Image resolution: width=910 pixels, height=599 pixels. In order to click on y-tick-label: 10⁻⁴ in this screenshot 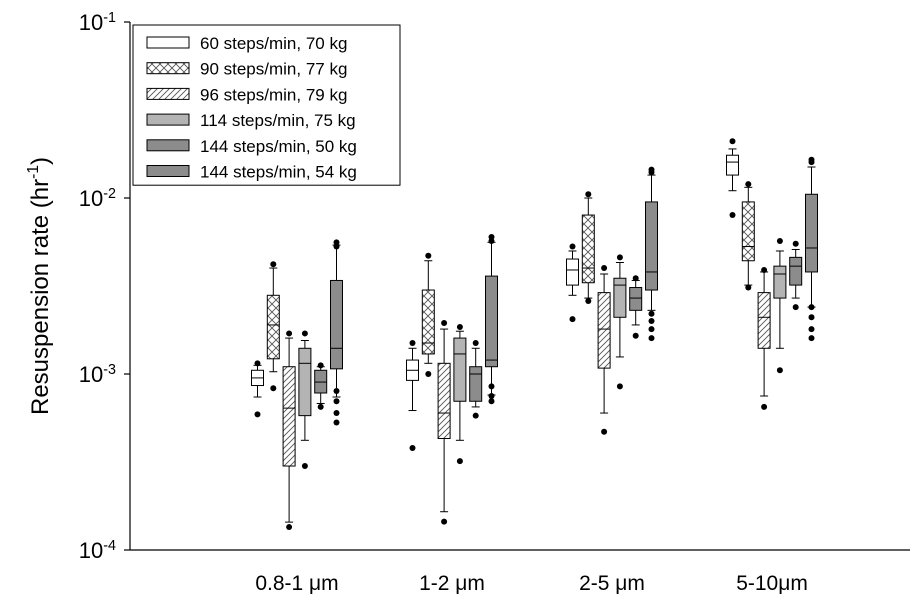, I will do `click(97, 550)`.